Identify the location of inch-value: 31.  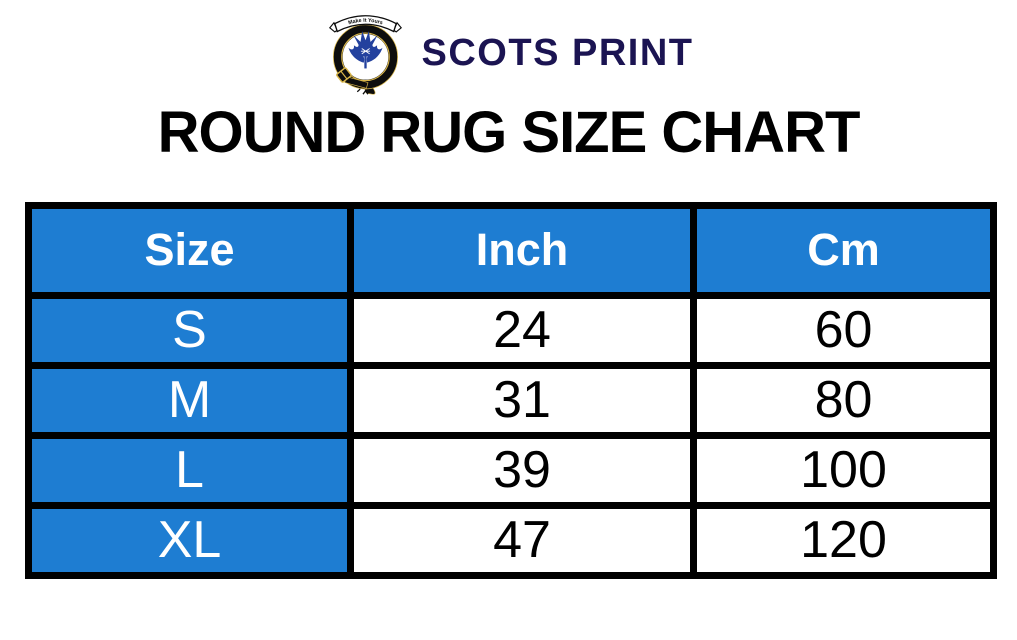
(522, 400).